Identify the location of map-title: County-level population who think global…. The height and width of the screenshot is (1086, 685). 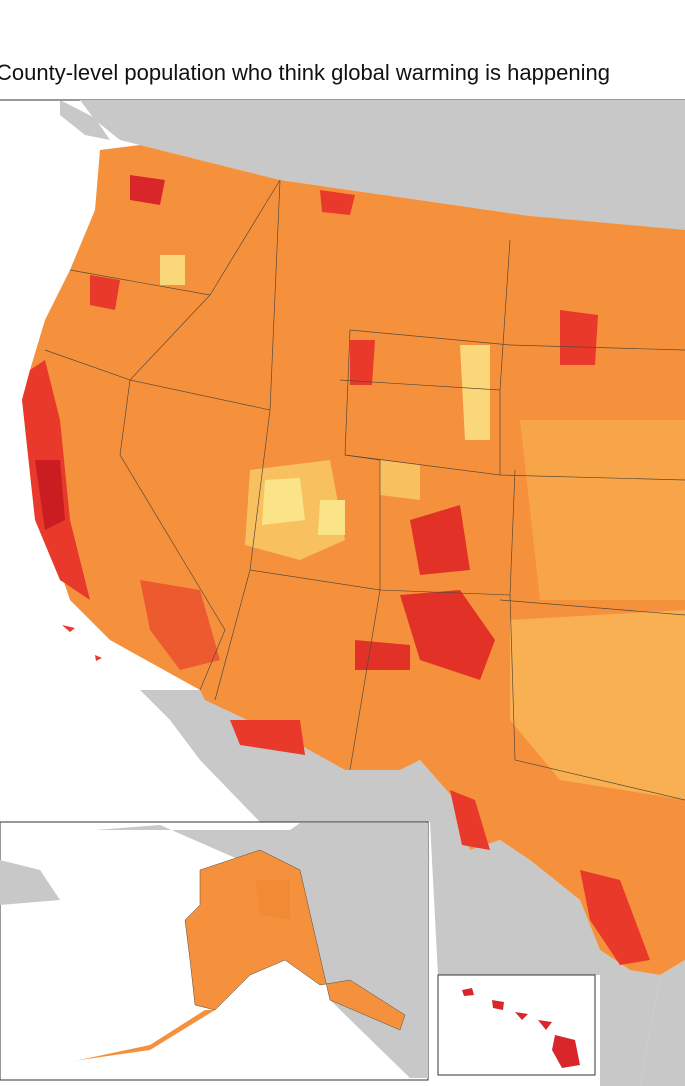
(305, 72).